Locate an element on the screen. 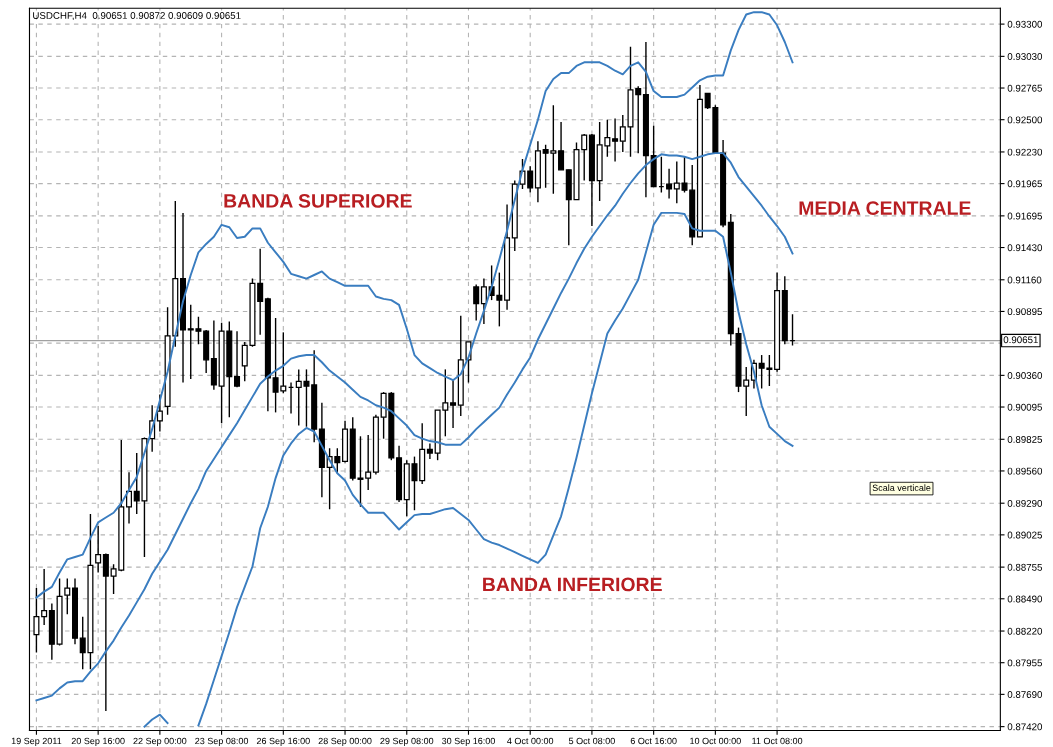 Image resolution: width=1053 pixels, height=747 pixels. x-tick-label: 19 Sep 2011 is located at coordinates (36, 741).